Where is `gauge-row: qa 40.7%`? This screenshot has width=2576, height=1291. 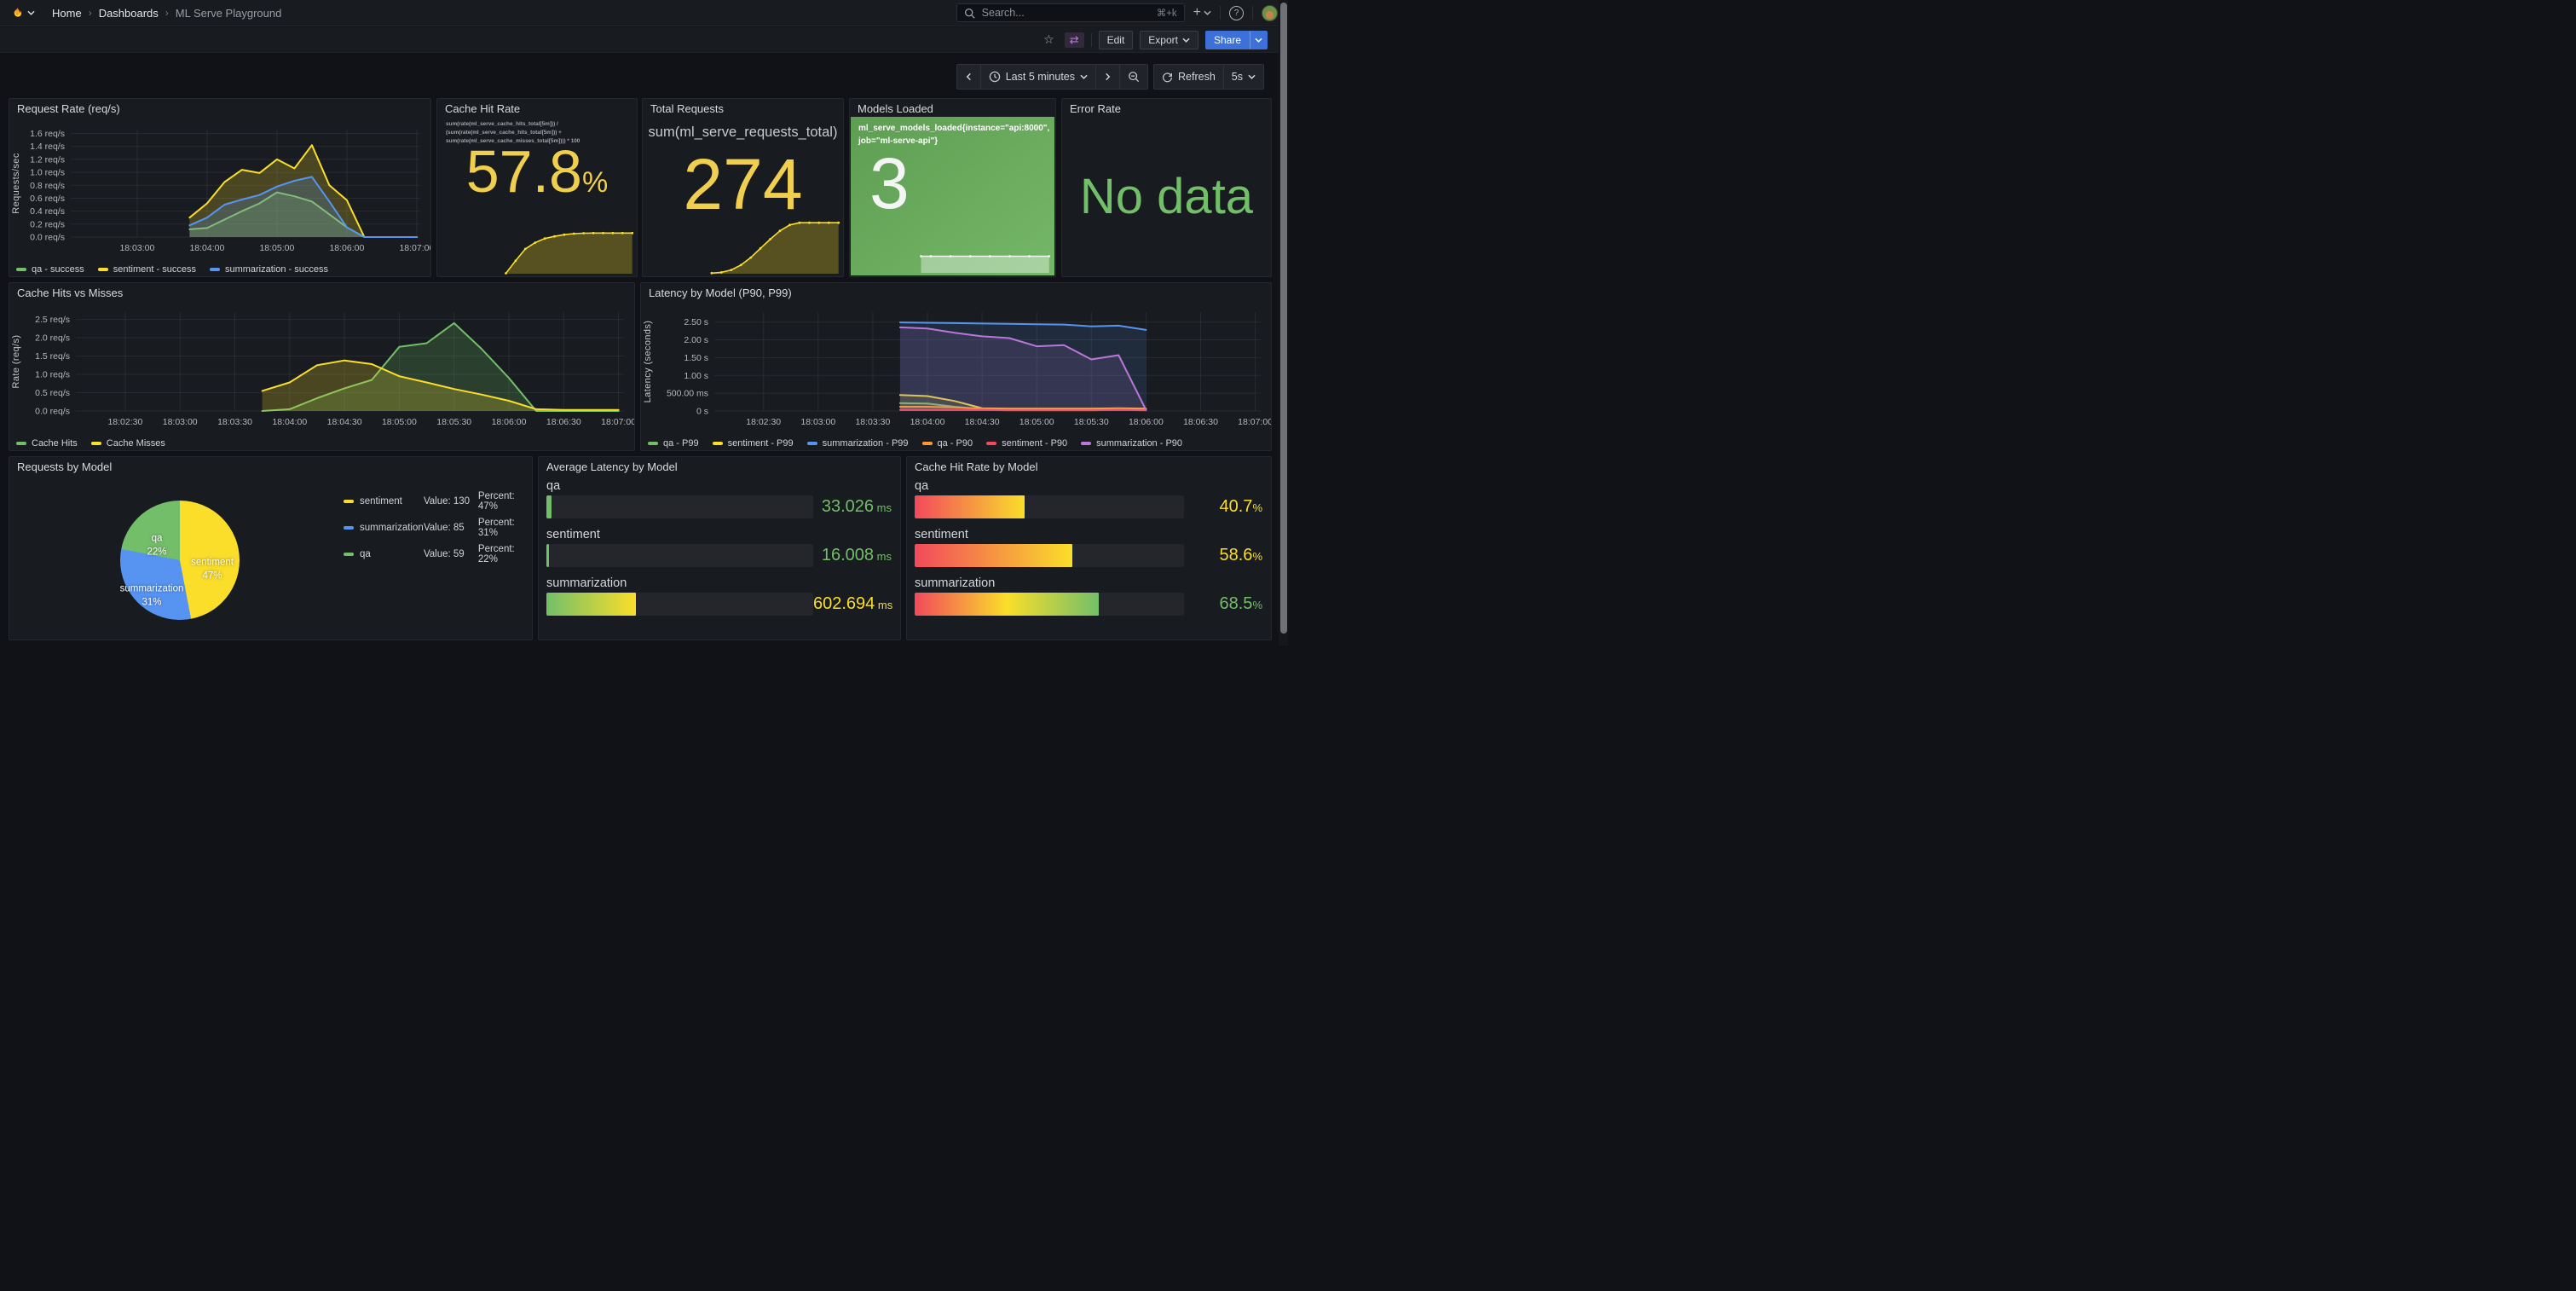
gauge-row: qa 40.7% is located at coordinates (1088, 499).